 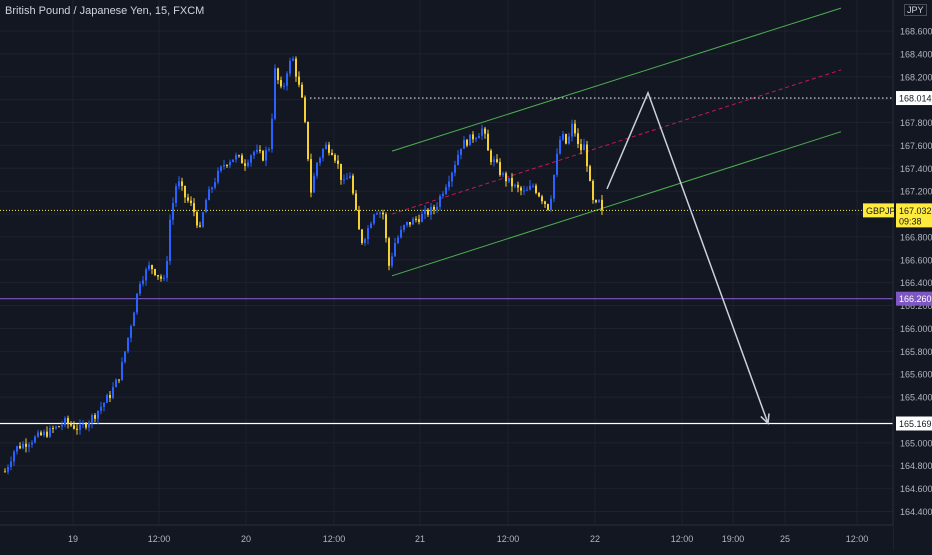 What do you see at coordinates (765, 419) in the screenshot?
I see `projection-arrowhead` at bounding box center [765, 419].